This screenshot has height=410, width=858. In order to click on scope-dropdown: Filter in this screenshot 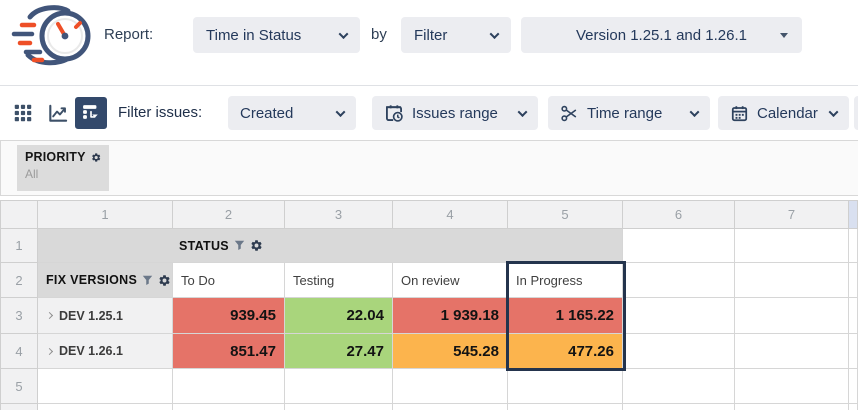, I will do `click(456, 35)`.